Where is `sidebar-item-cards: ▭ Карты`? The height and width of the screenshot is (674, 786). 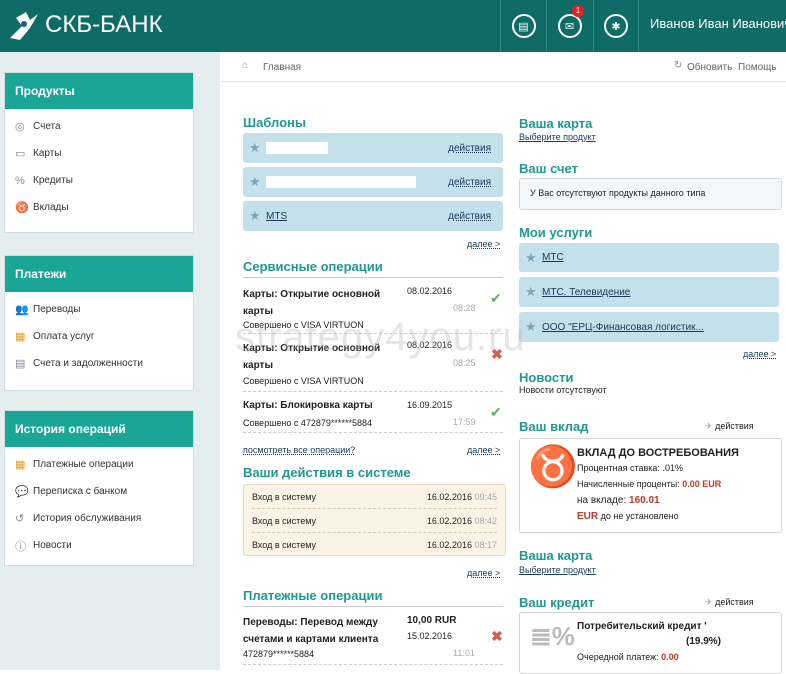
sidebar-item-cards: ▭ Карты is located at coordinates (99, 153).